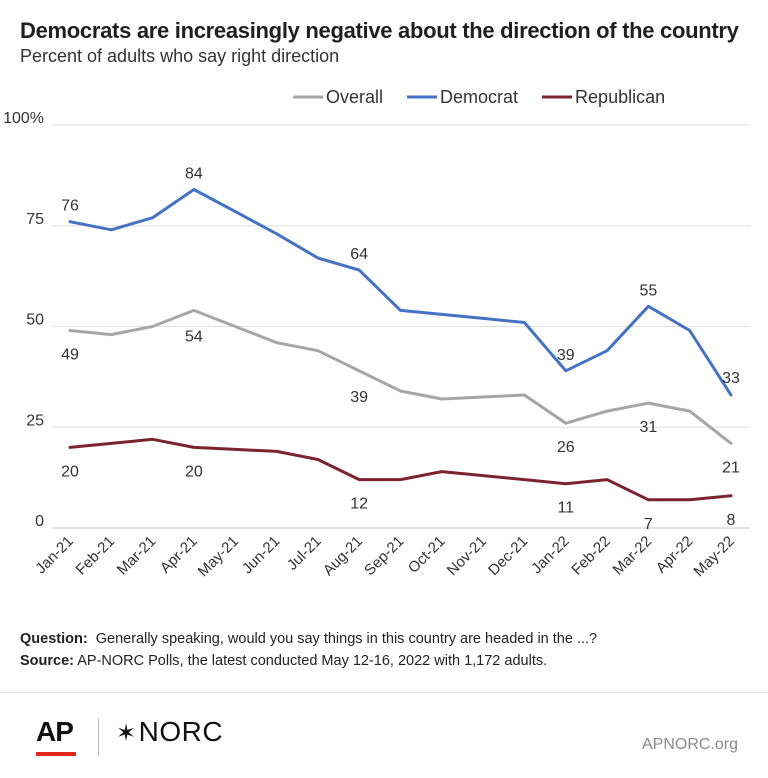 This screenshot has width=768, height=778. What do you see at coordinates (261, 555) in the screenshot?
I see `x-tick-label: Jun-21` at bounding box center [261, 555].